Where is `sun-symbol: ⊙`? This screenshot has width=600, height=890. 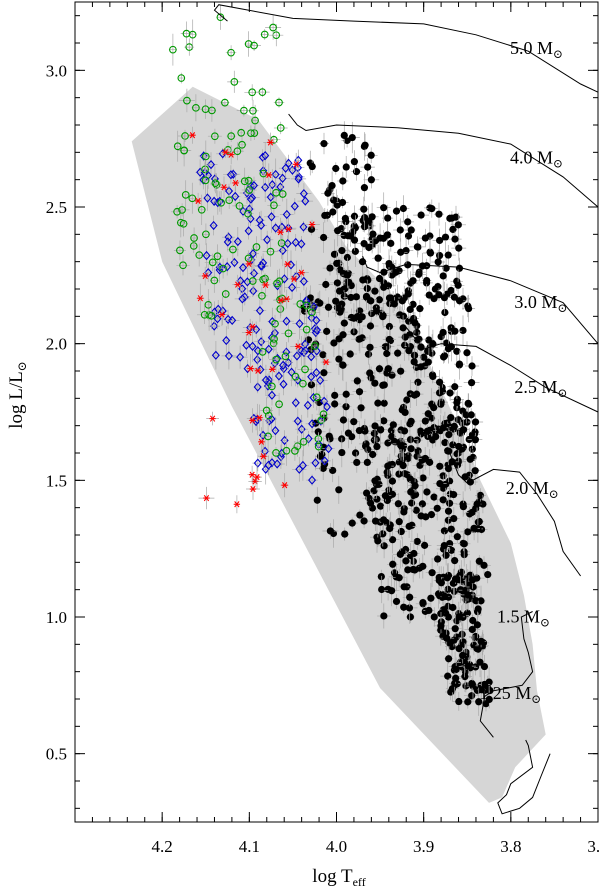 sun-symbol: ⊙ is located at coordinates (545, 623).